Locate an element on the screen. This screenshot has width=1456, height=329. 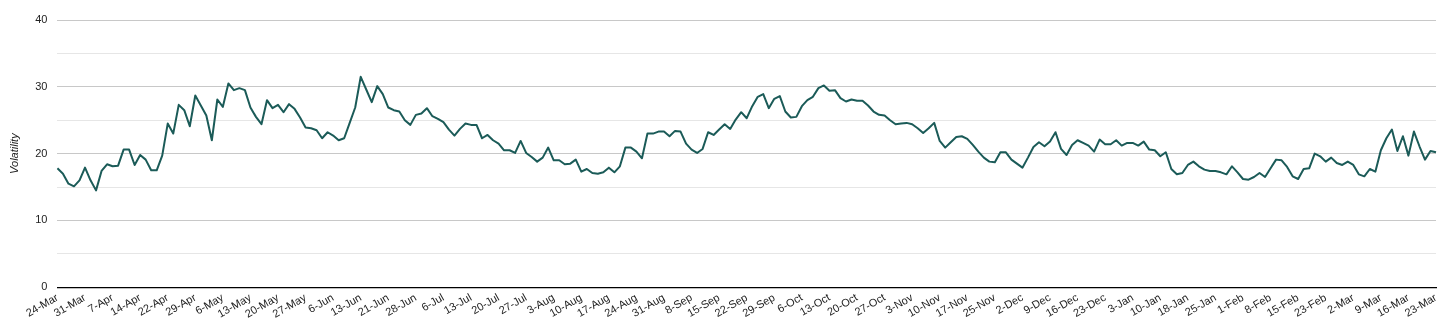
y-axis-title: Volatility is located at coordinates (13, 152).